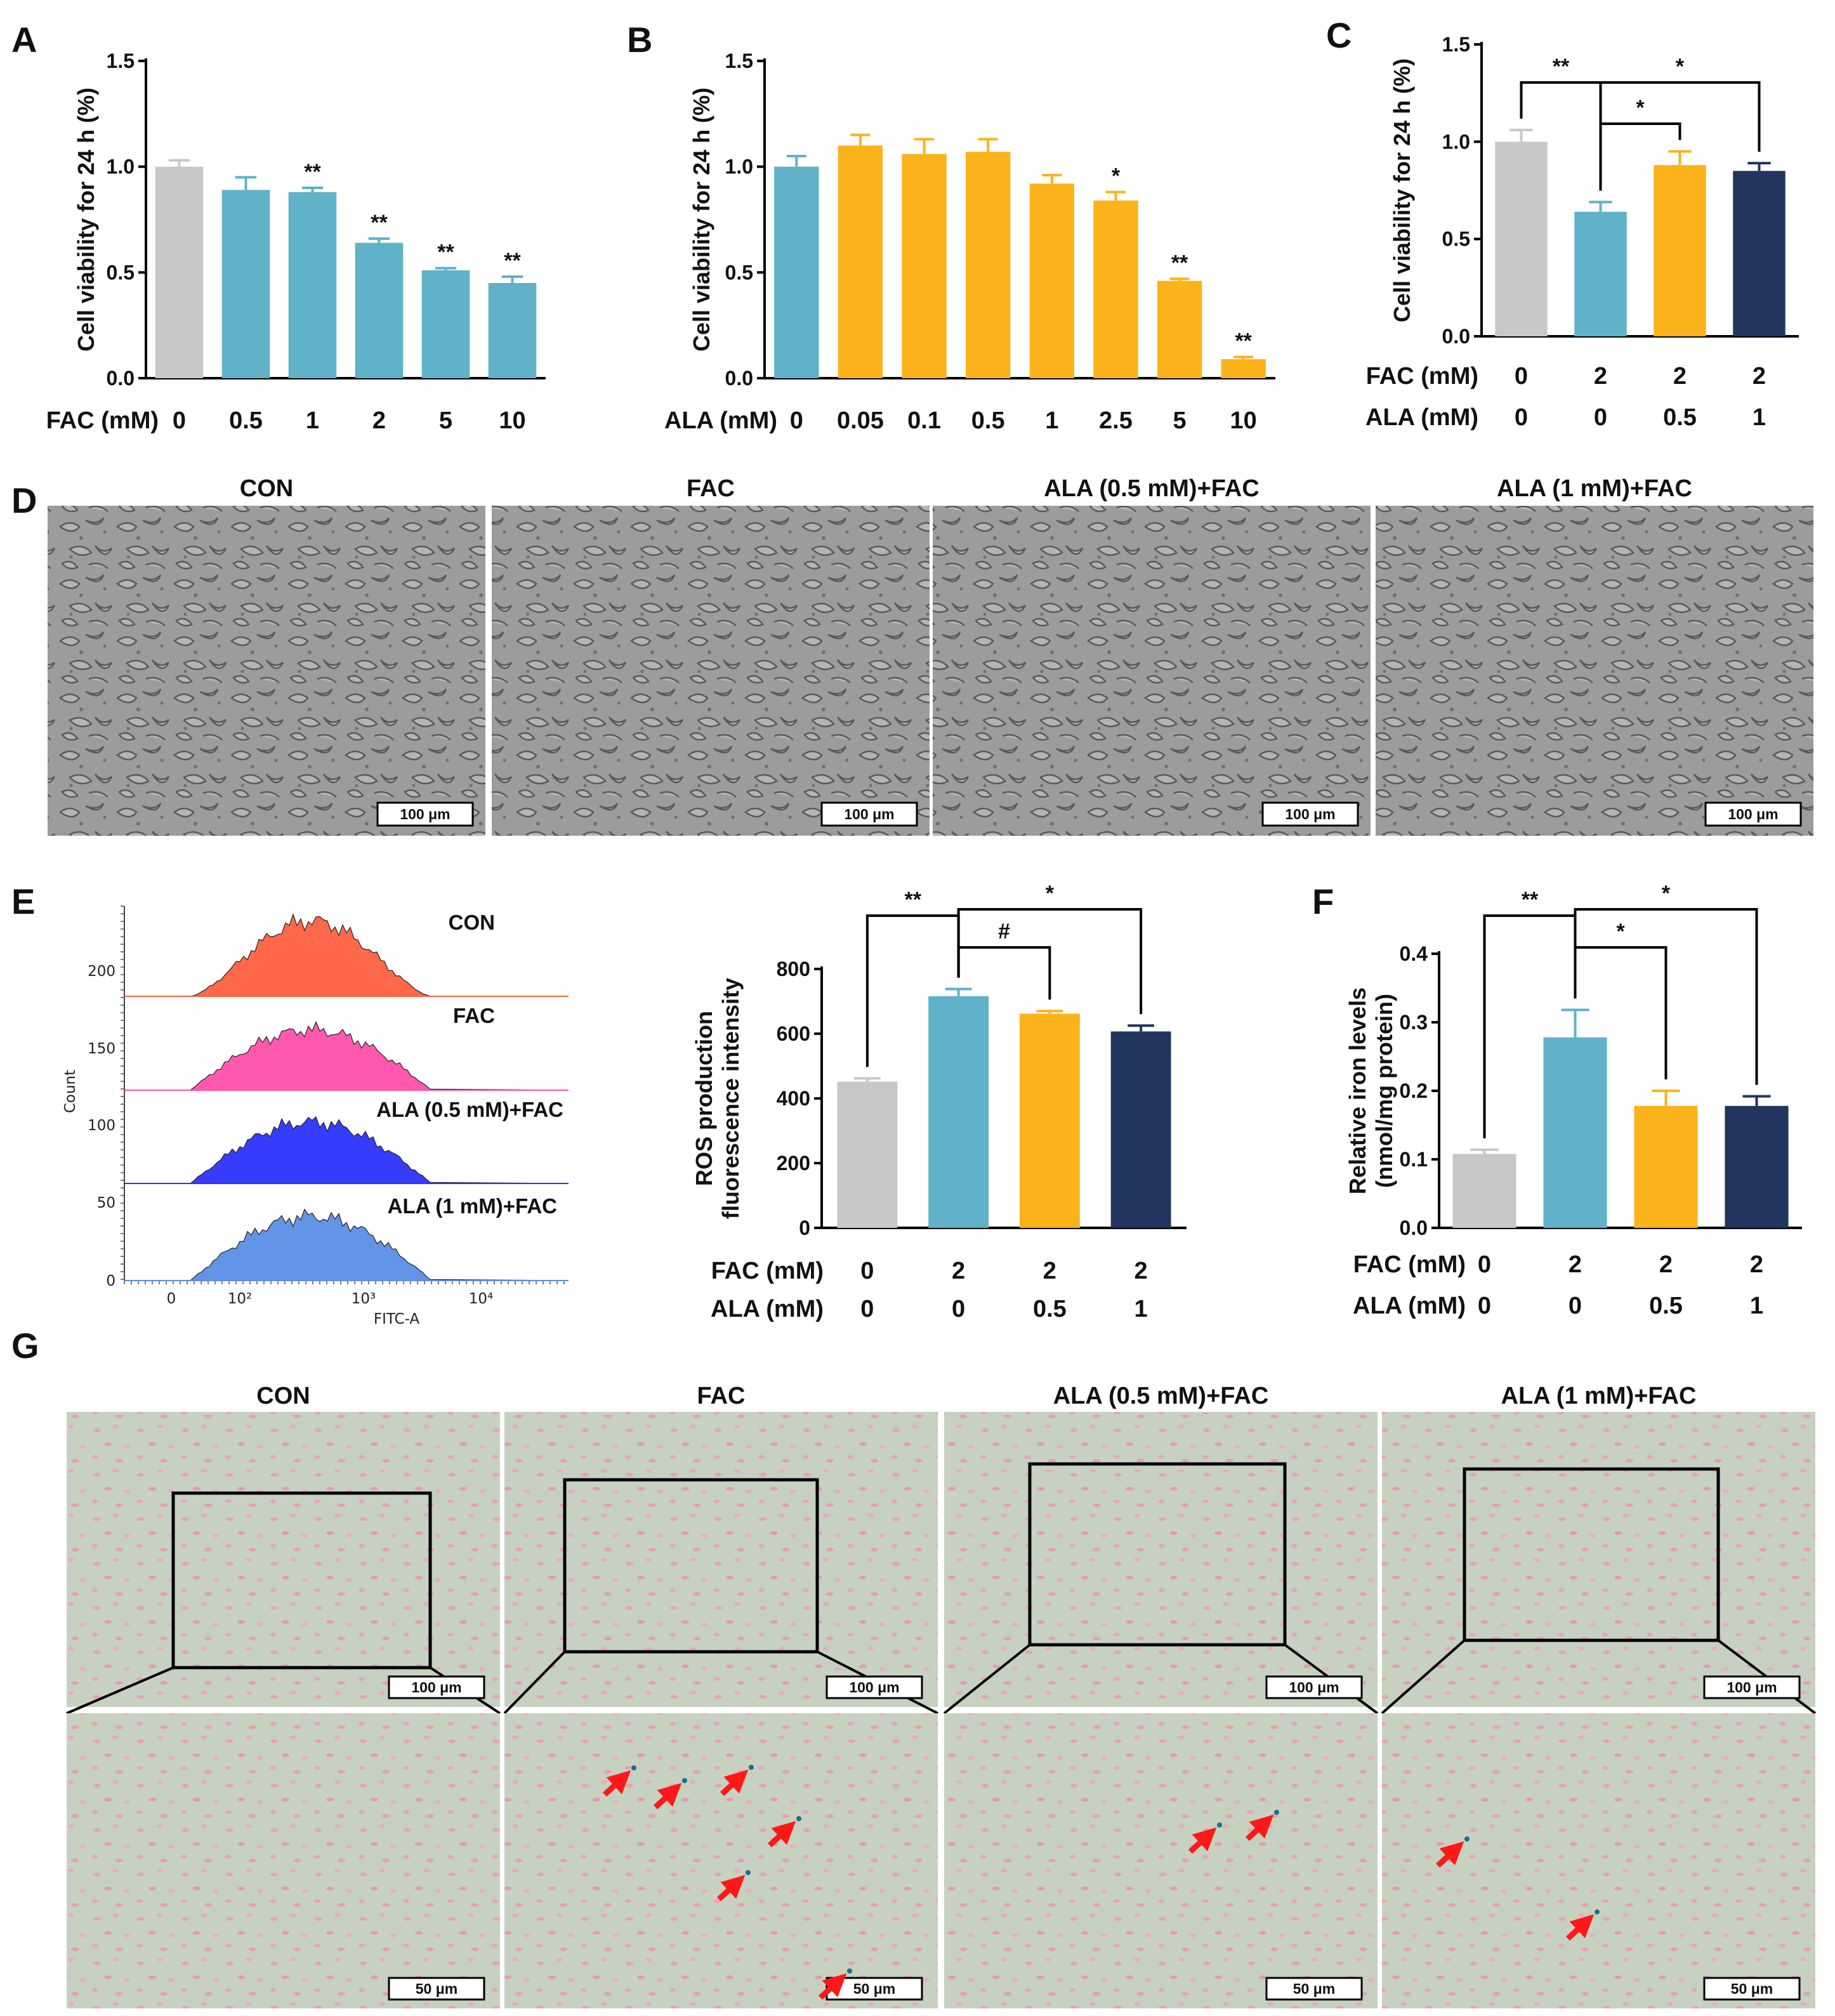  I want to click on y-tick-label: 0.1, so click(1414, 1159).